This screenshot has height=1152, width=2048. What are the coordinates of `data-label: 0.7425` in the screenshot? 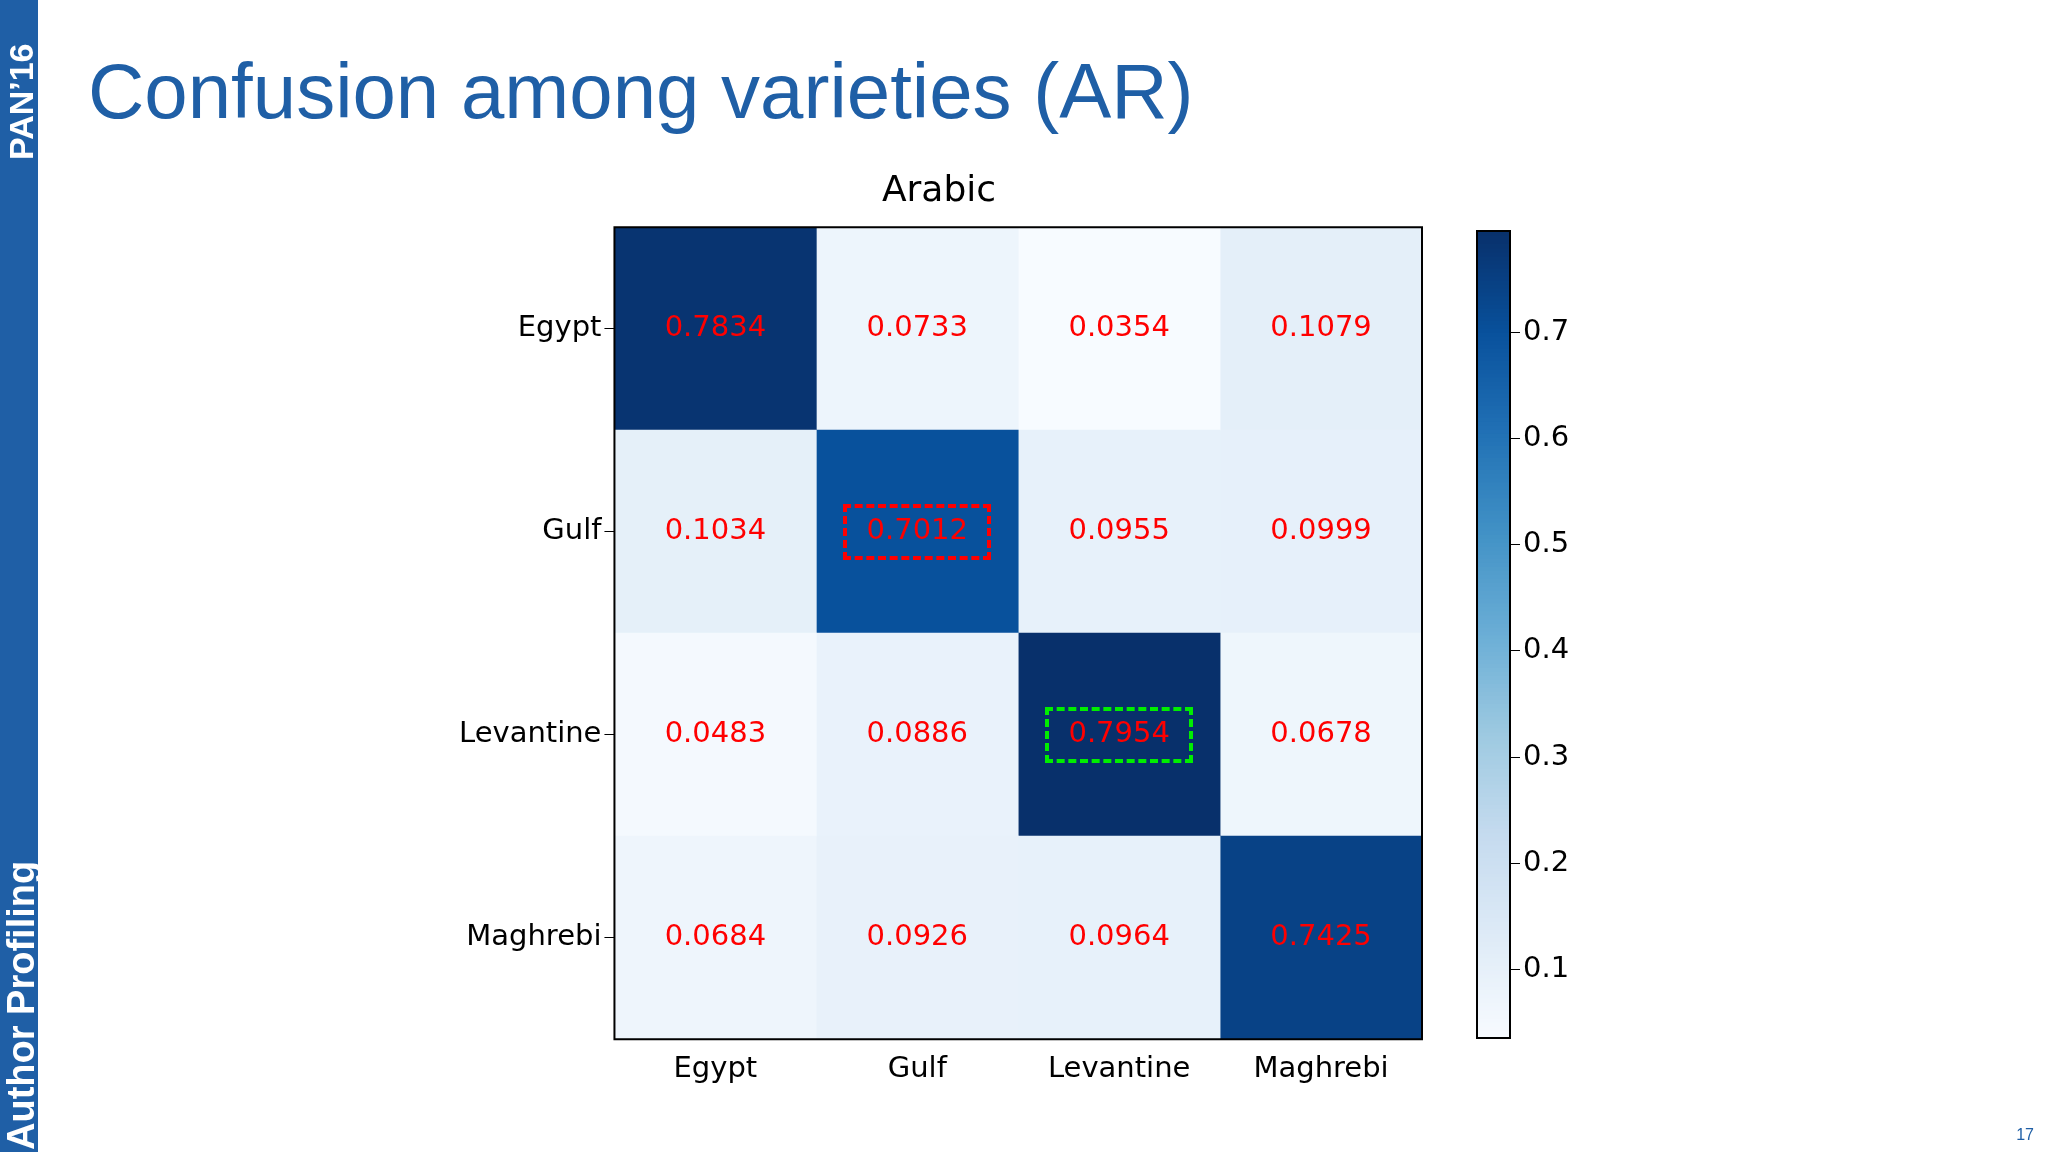 It's located at (1321, 935).